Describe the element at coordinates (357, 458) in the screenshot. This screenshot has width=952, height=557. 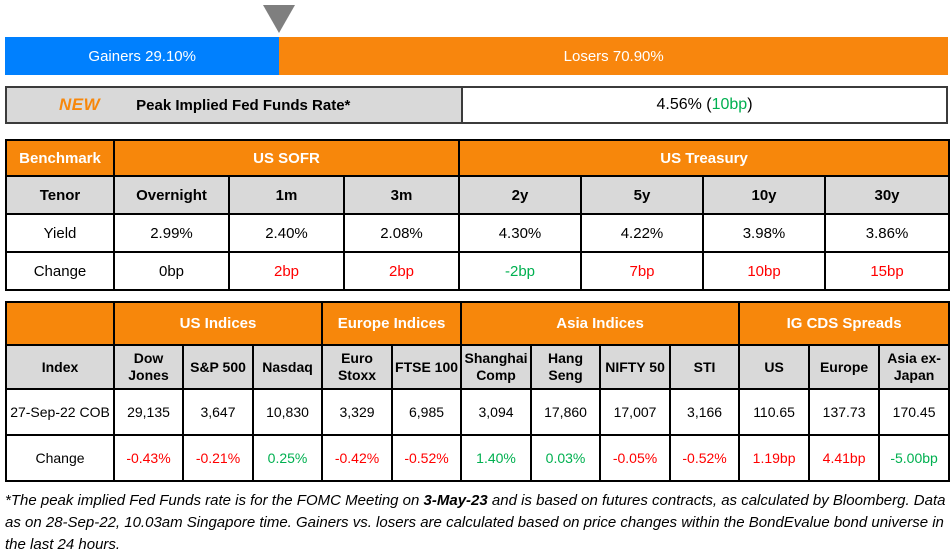
I see `change-cell: -0.42%` at that location.